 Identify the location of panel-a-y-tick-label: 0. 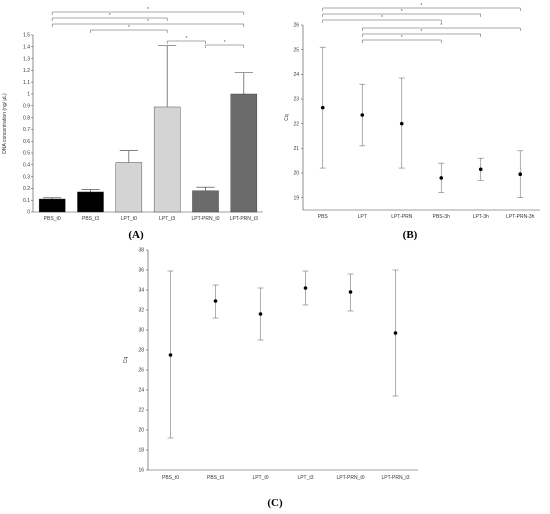
(28, 213).